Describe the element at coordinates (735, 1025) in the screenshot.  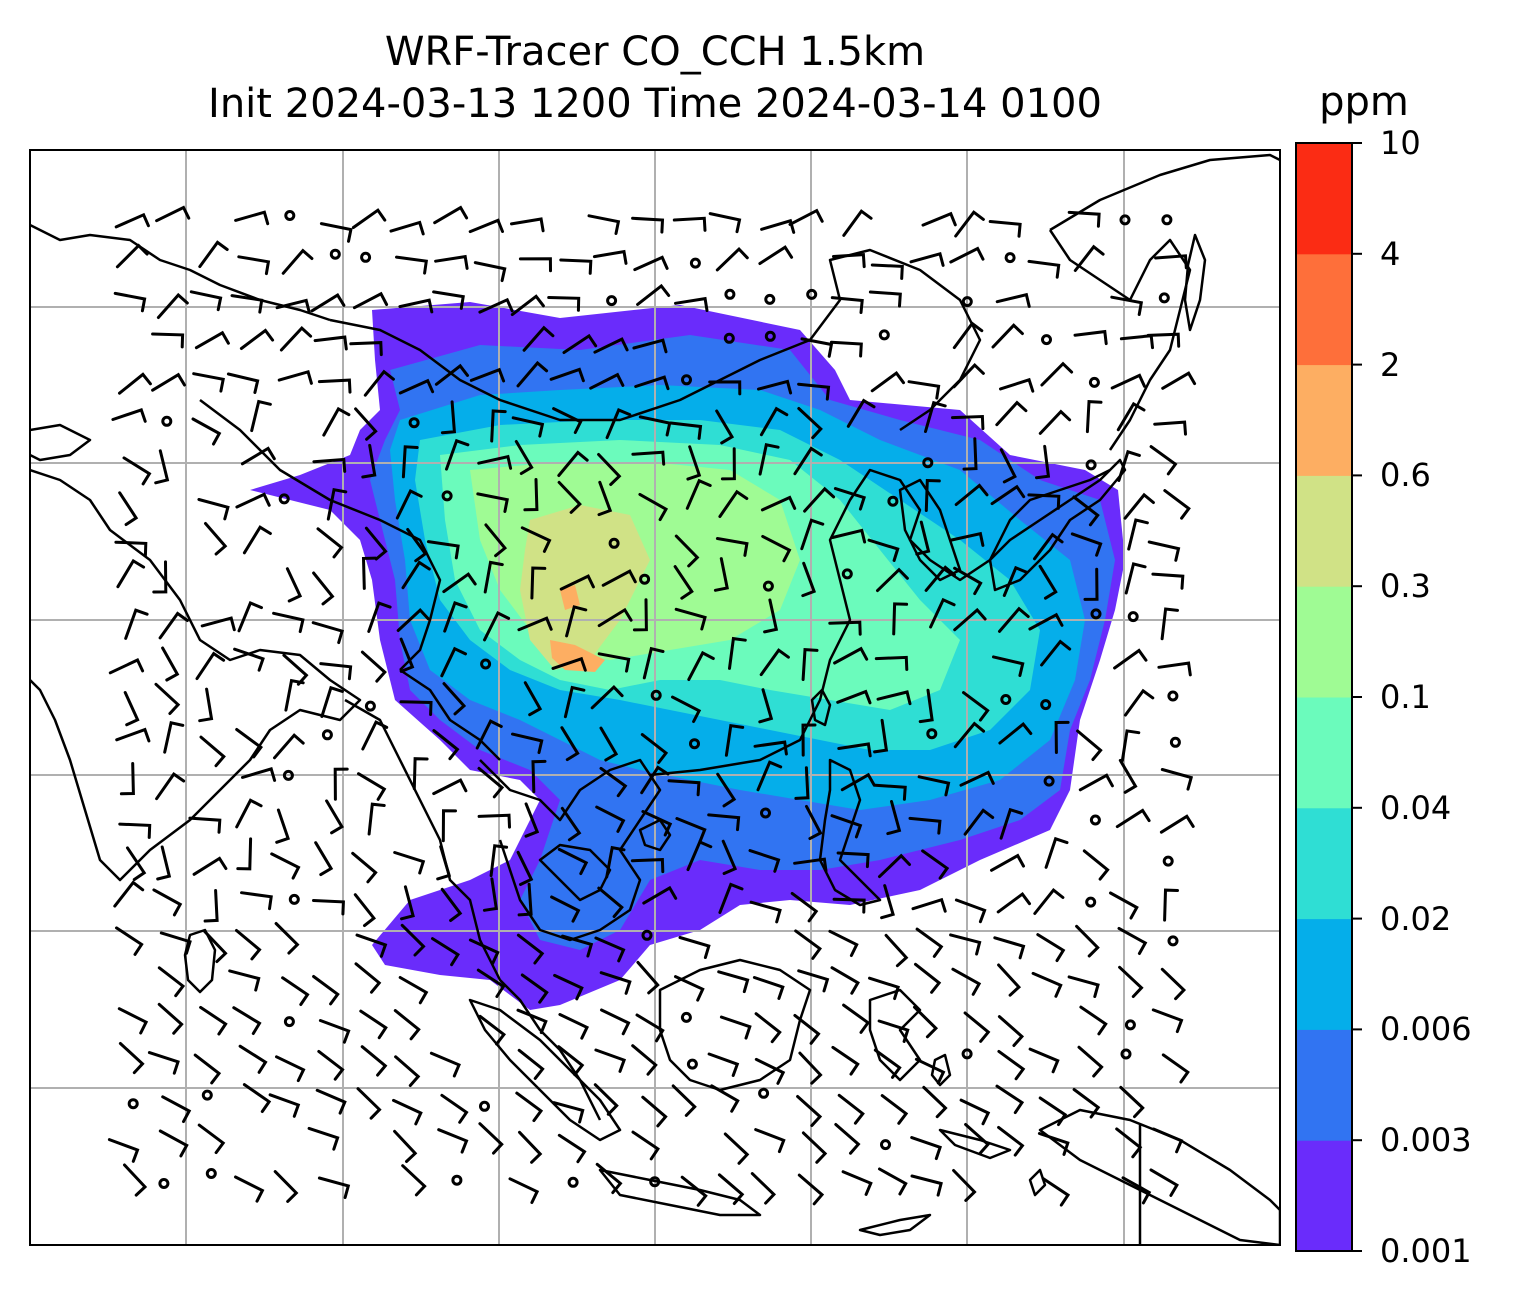
I see `coastline-borneo` at that location.